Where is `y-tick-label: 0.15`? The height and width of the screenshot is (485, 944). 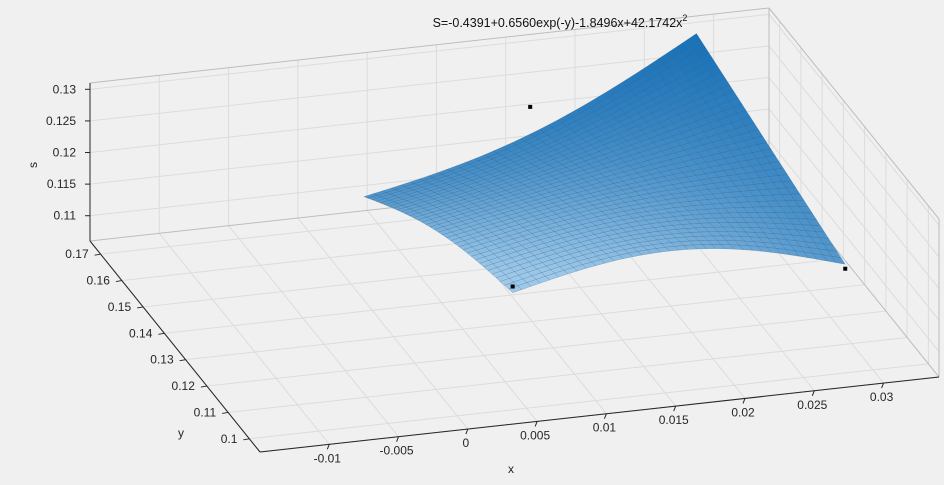
y-tick-label: 0.15 is located at coordinates (120, 307).